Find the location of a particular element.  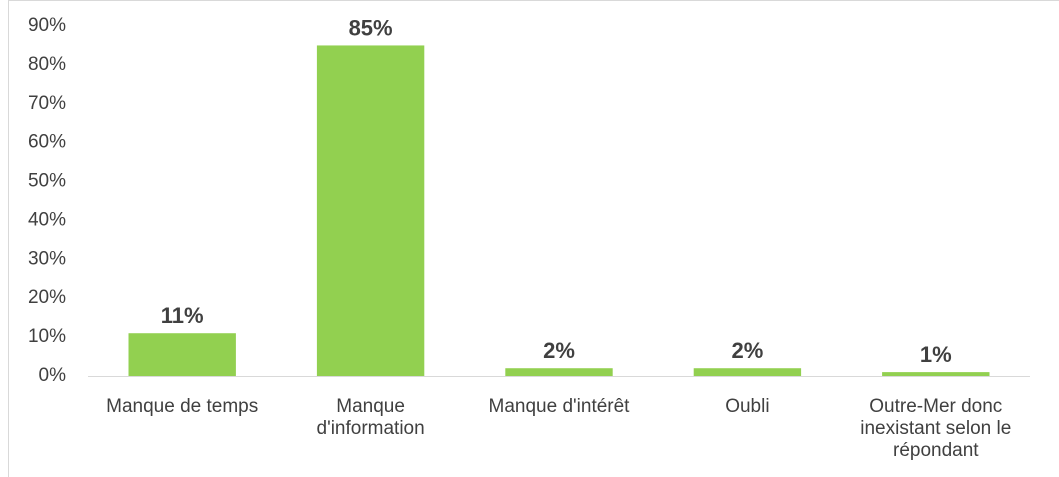

x-tick-label: Manque d'intérêt is located at coordinates (559, 406).